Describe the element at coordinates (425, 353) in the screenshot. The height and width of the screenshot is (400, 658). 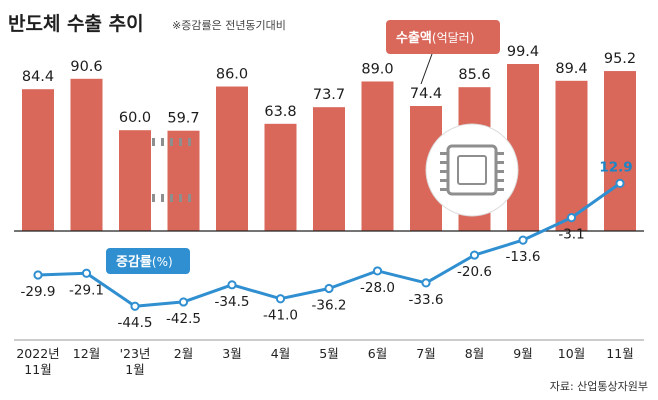
I see `x-tick-label: 7월` at that location.